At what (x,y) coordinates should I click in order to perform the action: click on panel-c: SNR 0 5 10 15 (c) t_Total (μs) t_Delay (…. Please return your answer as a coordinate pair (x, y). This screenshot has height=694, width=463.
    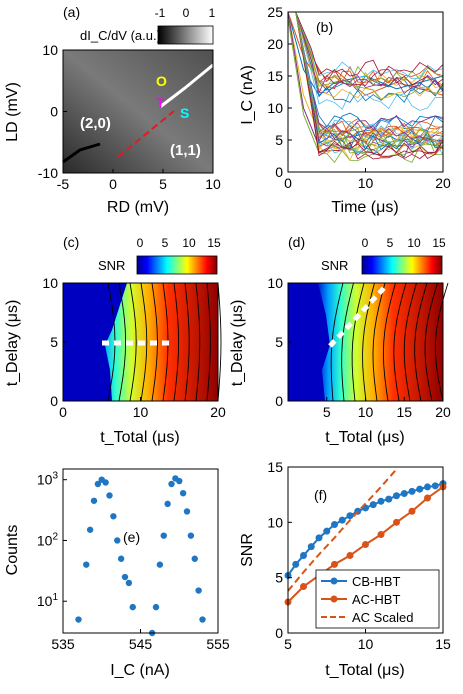
    Looking at the image, I should click on (115, 340).